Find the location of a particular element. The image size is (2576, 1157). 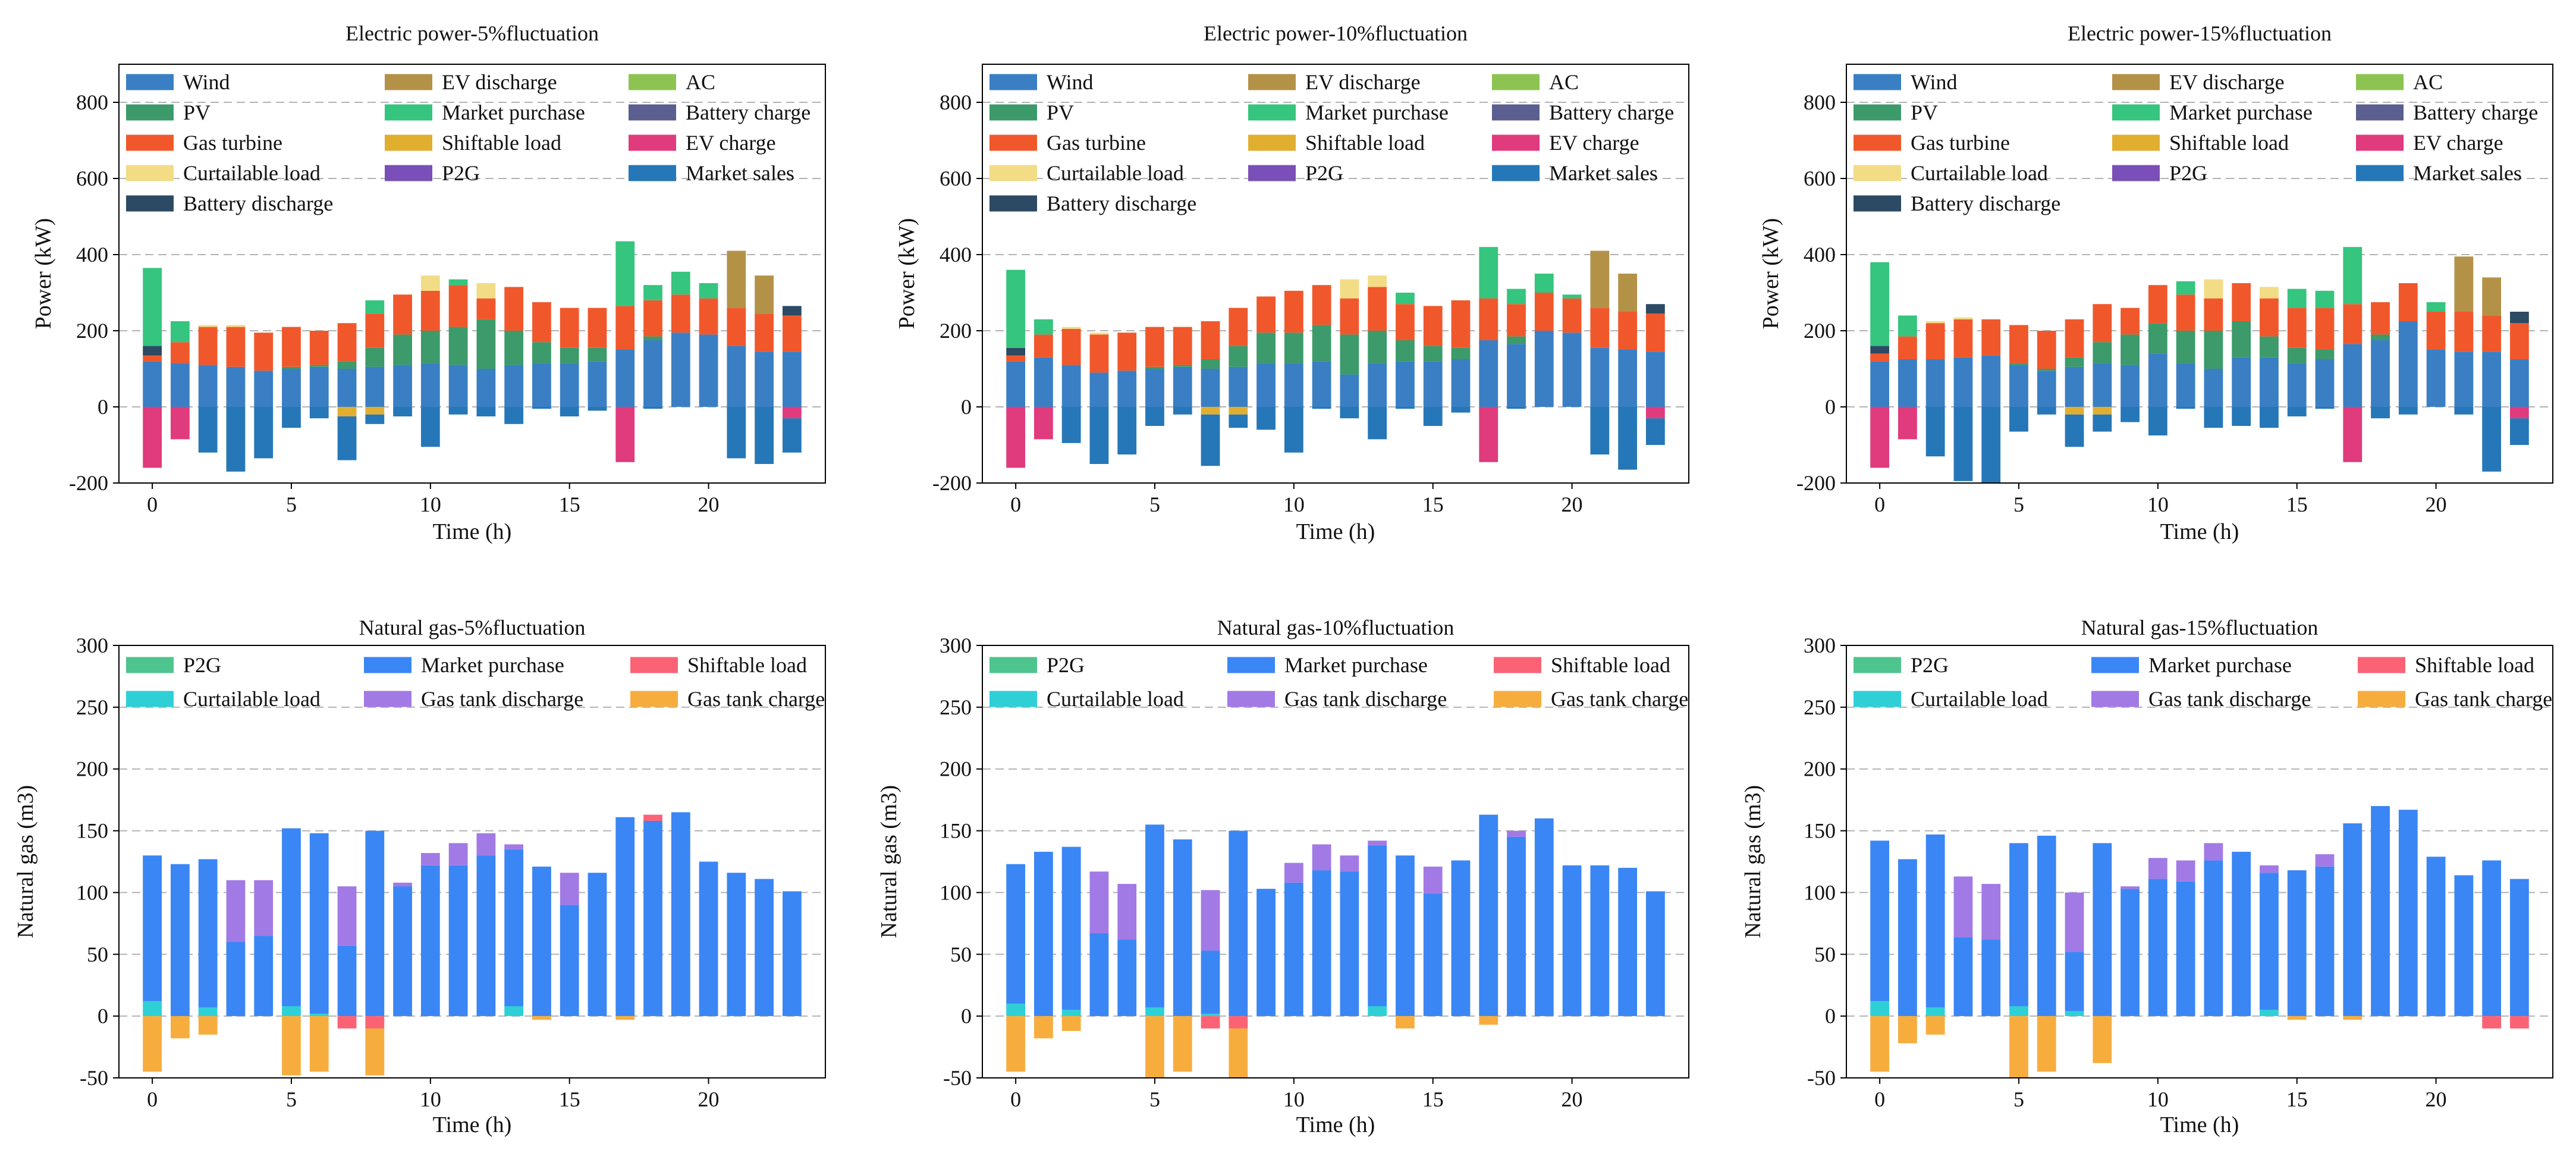

x-tick-label: 0 is located at coordinates (1015, 505).